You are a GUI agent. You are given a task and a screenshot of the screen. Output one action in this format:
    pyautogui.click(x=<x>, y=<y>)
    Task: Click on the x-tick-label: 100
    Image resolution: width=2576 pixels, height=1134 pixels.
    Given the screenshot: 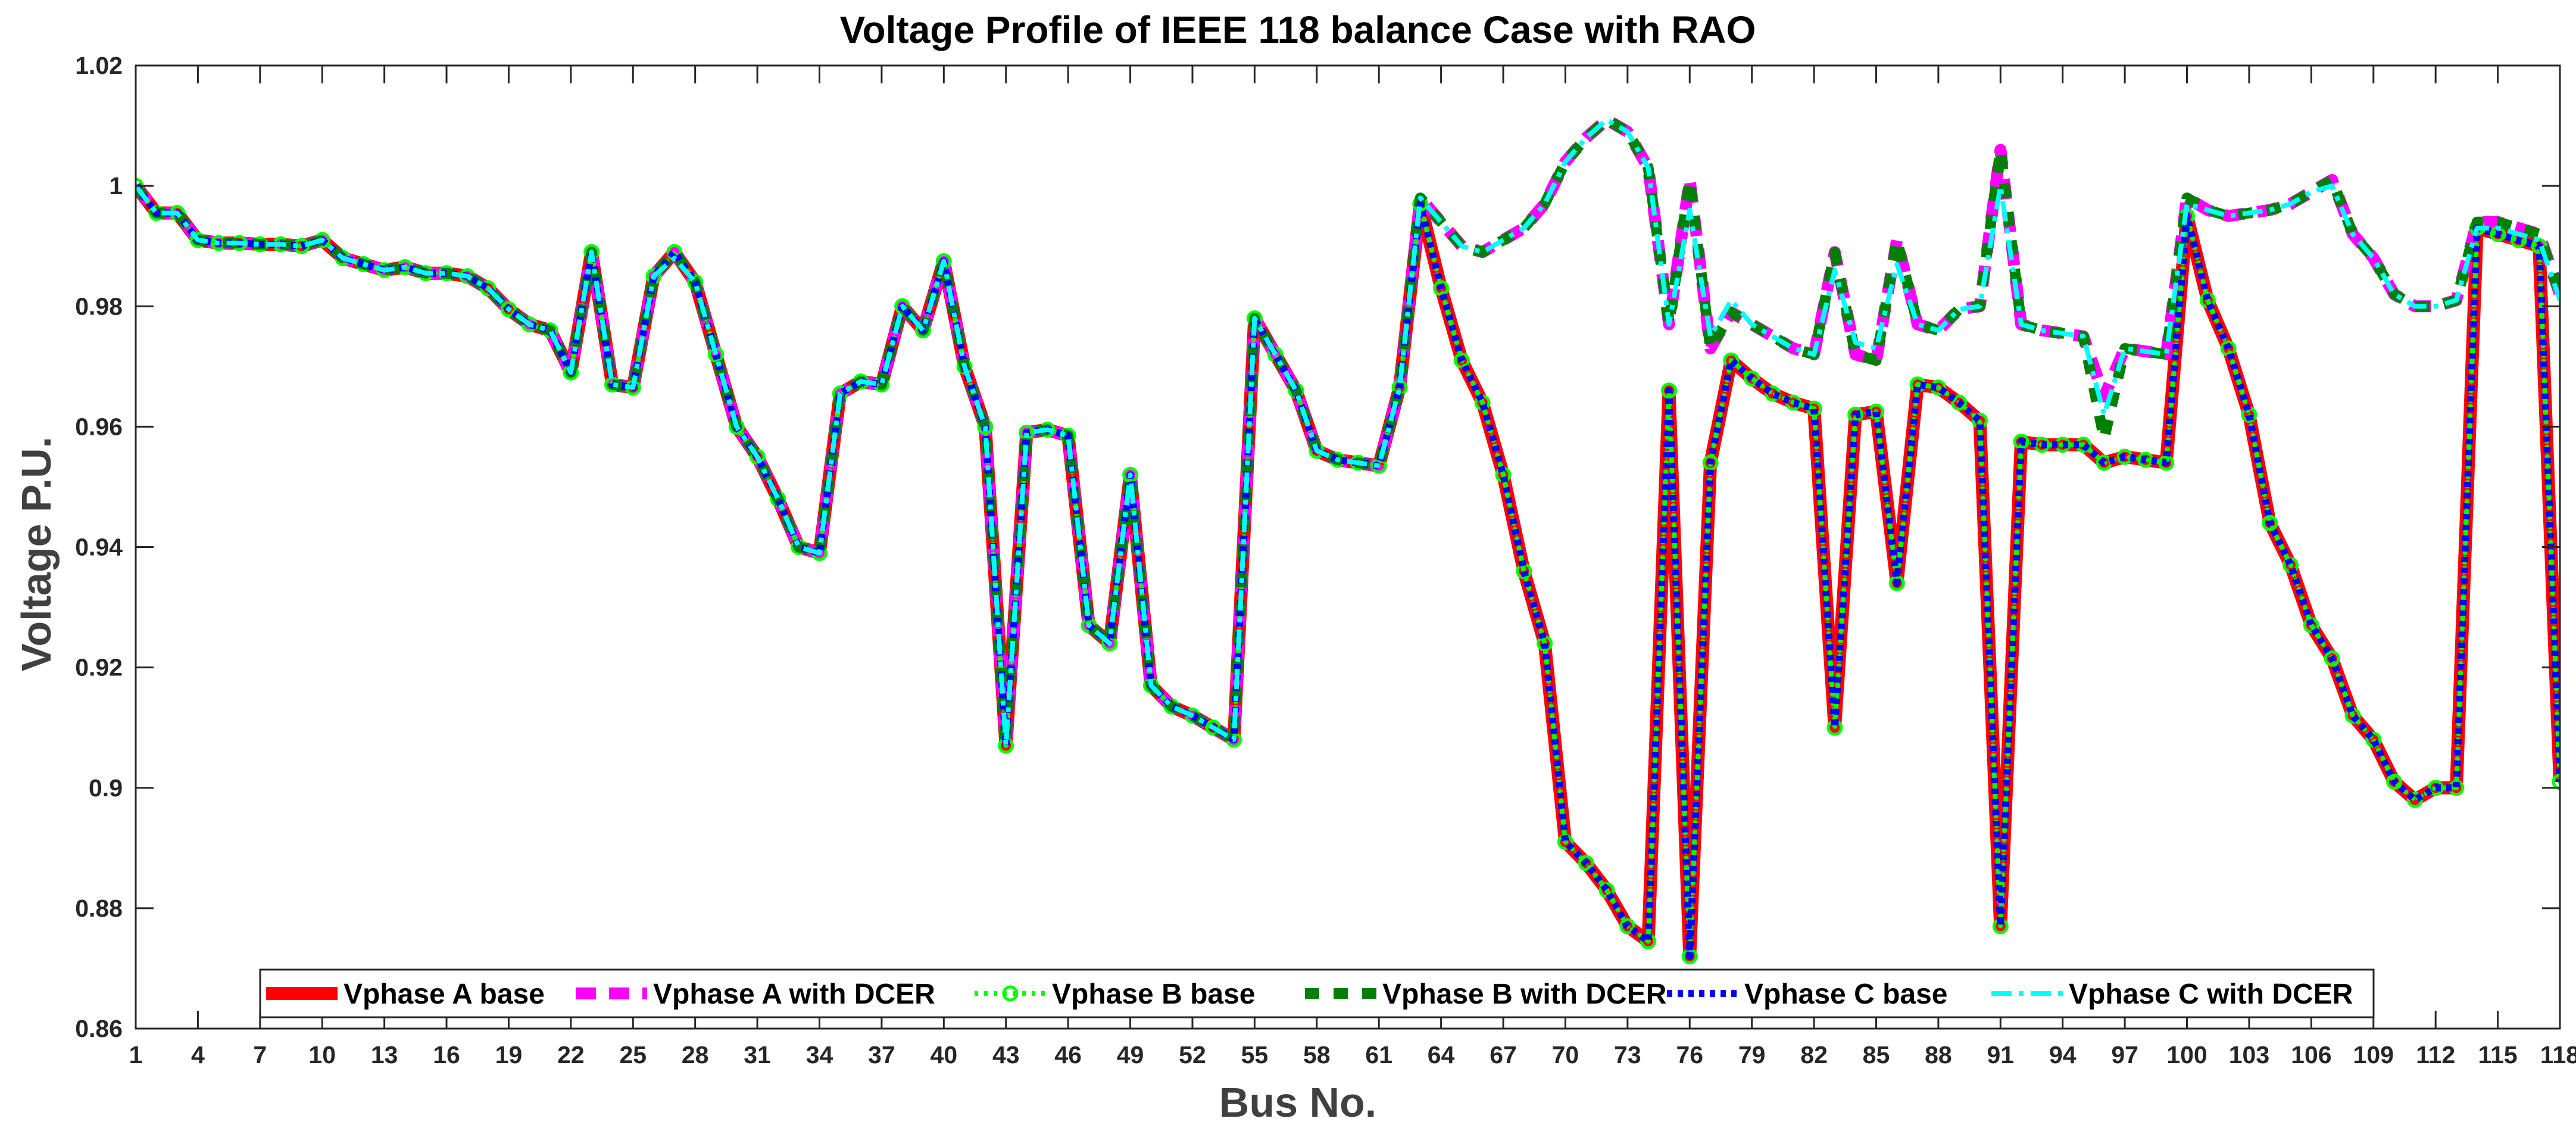 What is the action you would take?
    pyautogui.click(x=2186, y=1054)
    